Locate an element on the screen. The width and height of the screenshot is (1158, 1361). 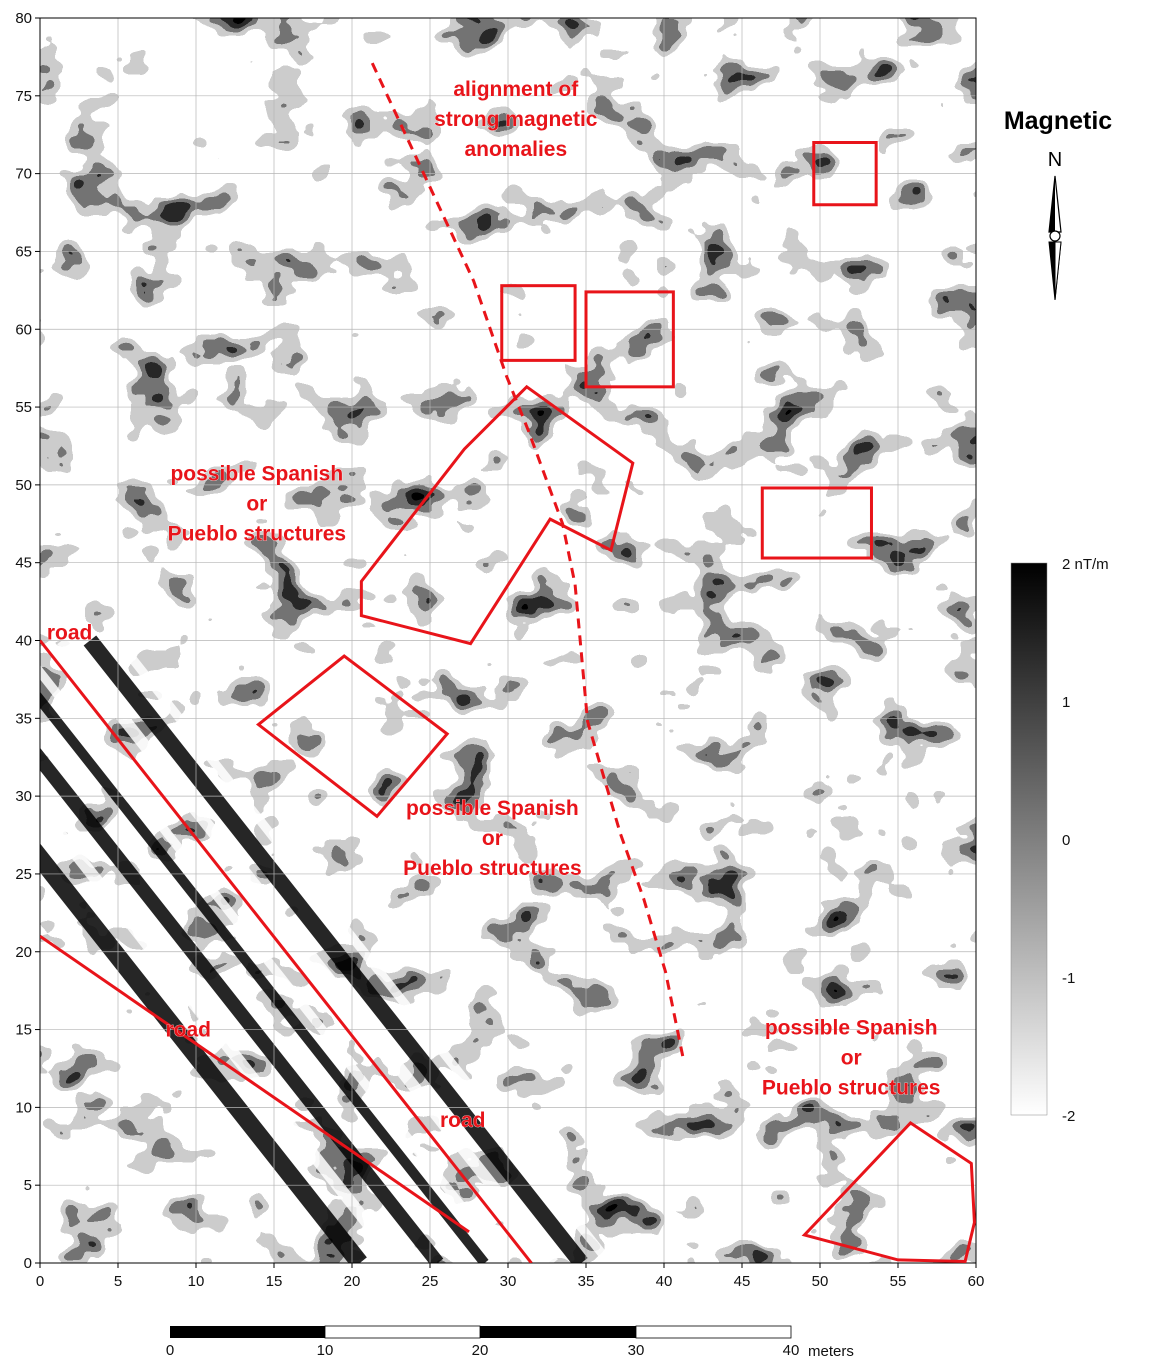
legend-title: Magnetic is located at coordinates (1058, 121).